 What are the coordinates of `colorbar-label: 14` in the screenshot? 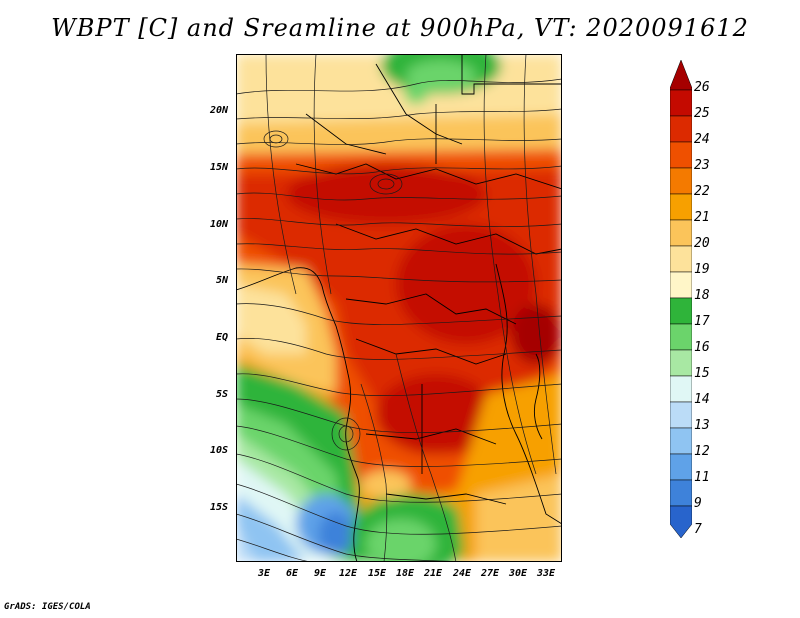 It's located at (702, 399).